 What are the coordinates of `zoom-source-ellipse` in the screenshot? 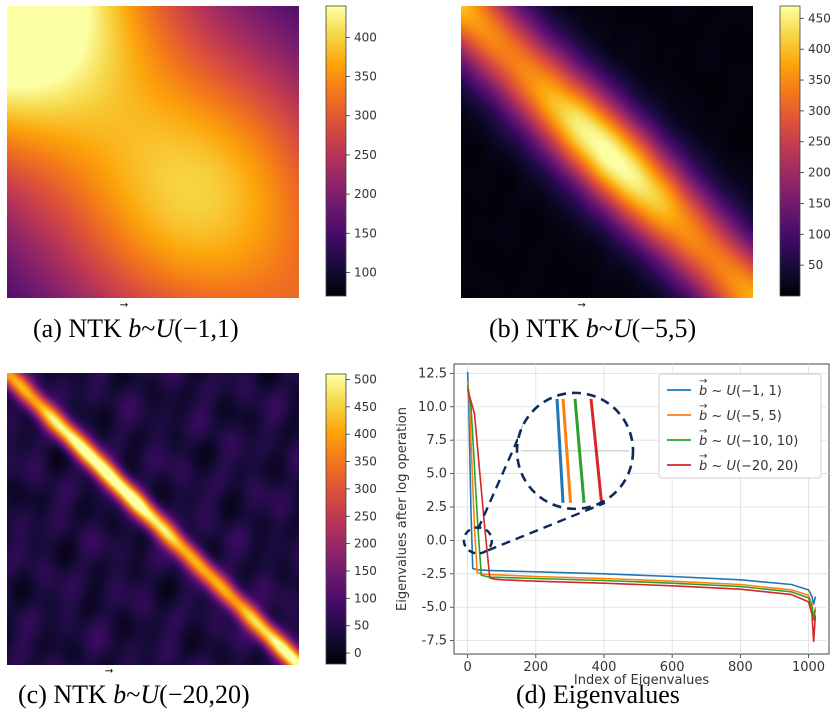 It's located at (478, 540).